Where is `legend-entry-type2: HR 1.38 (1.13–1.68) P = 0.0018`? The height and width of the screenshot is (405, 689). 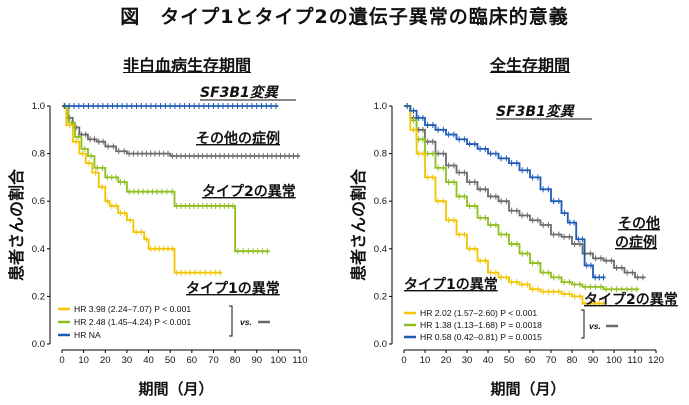 legend-entry-type2: HR 1.38 (1.13–1.68) P = 0.0018 is located at coordinates (481, 325).